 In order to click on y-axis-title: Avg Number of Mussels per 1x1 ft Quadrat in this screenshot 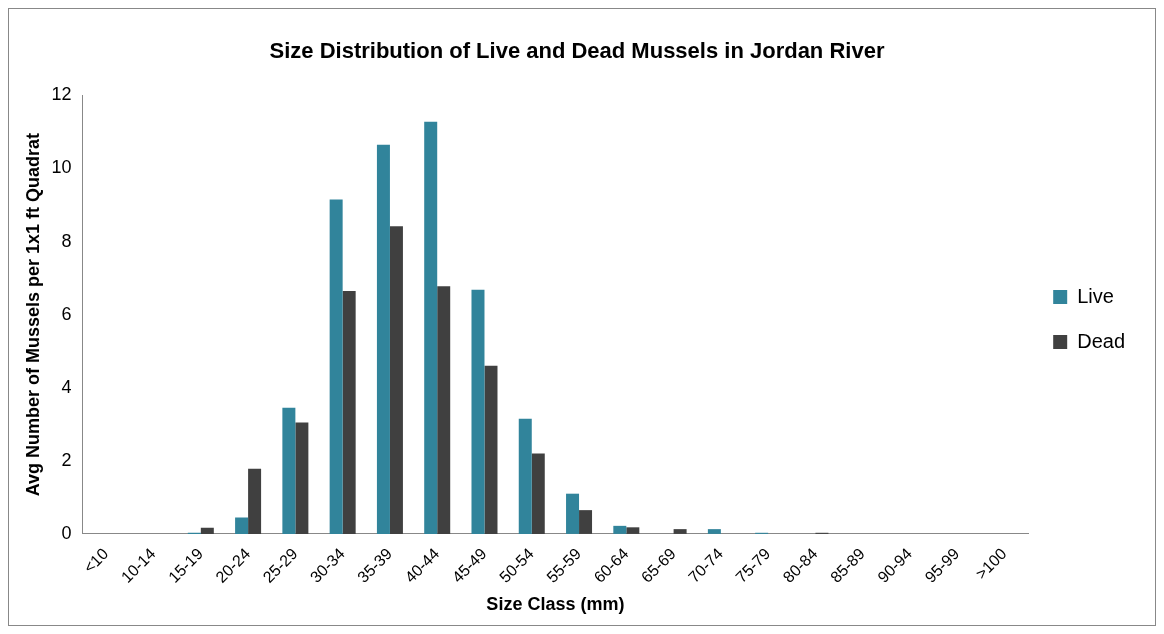, I will do `click(32, 314)`.